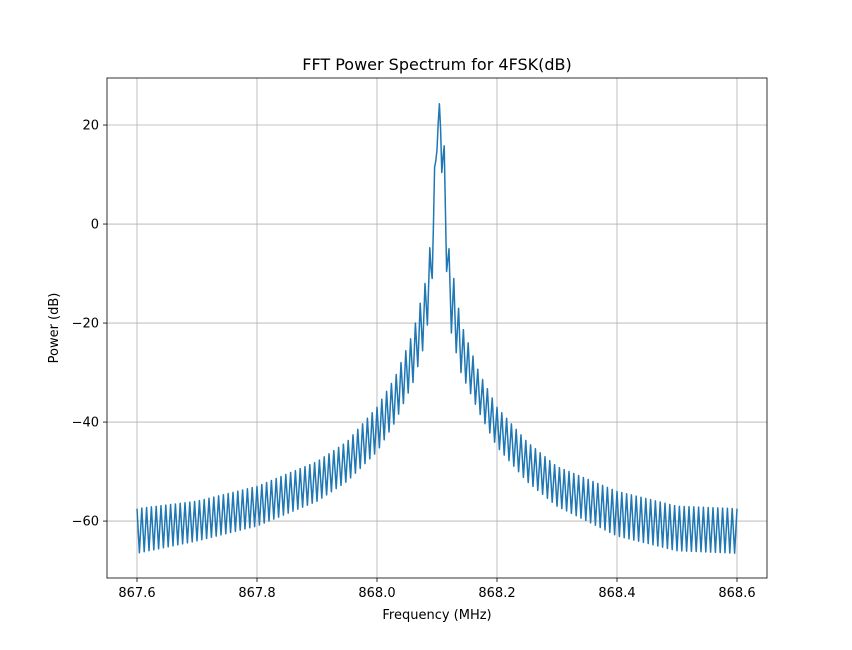  Describe the element at coordinates (85, 423) in the screenshot. I see `y-tick-label: −40` at that location.